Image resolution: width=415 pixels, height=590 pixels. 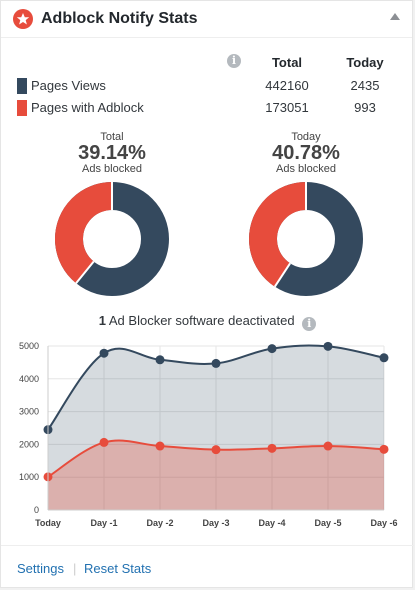 I want to click on x-tick-label: Day -3, so click(x=215, y=523).